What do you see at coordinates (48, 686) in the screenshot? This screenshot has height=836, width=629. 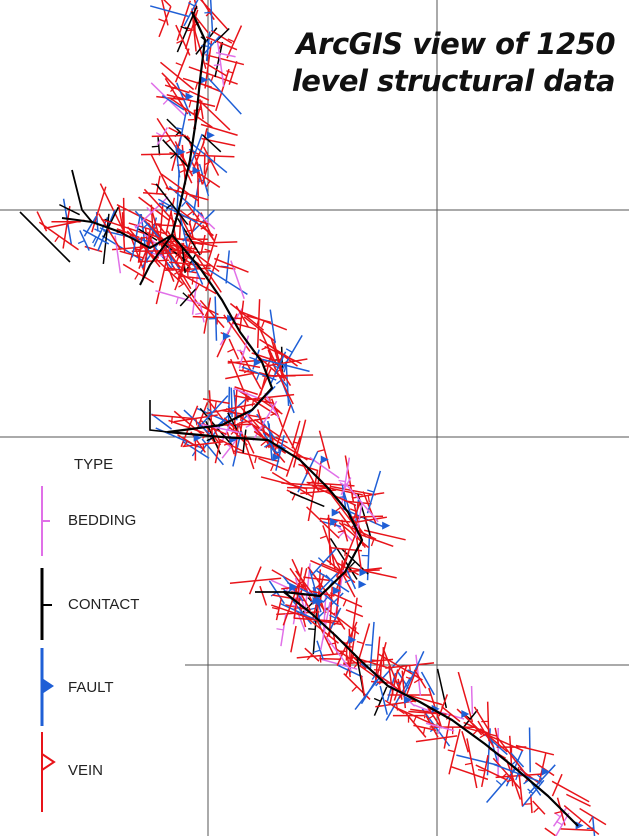 I see `legend-fault-icon` at bounding box center [48, 686].